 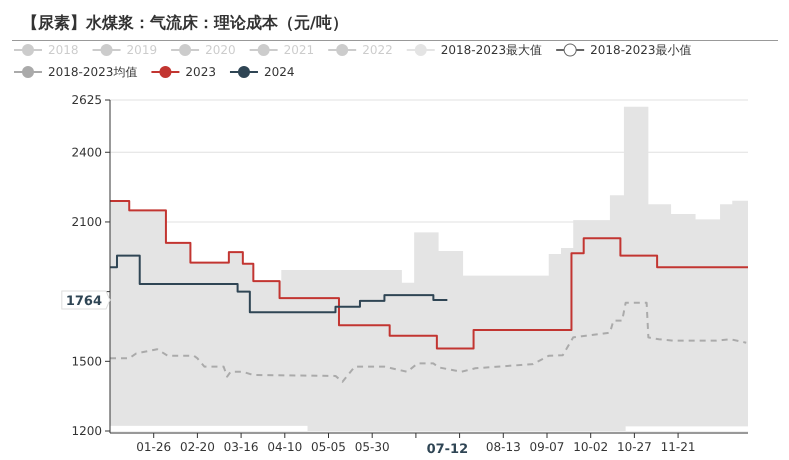 What do you see at coordinates (641, 50) in the screenshot?
I see `legend-label: 2018-2023最小值` at bounding box center [641, 50].